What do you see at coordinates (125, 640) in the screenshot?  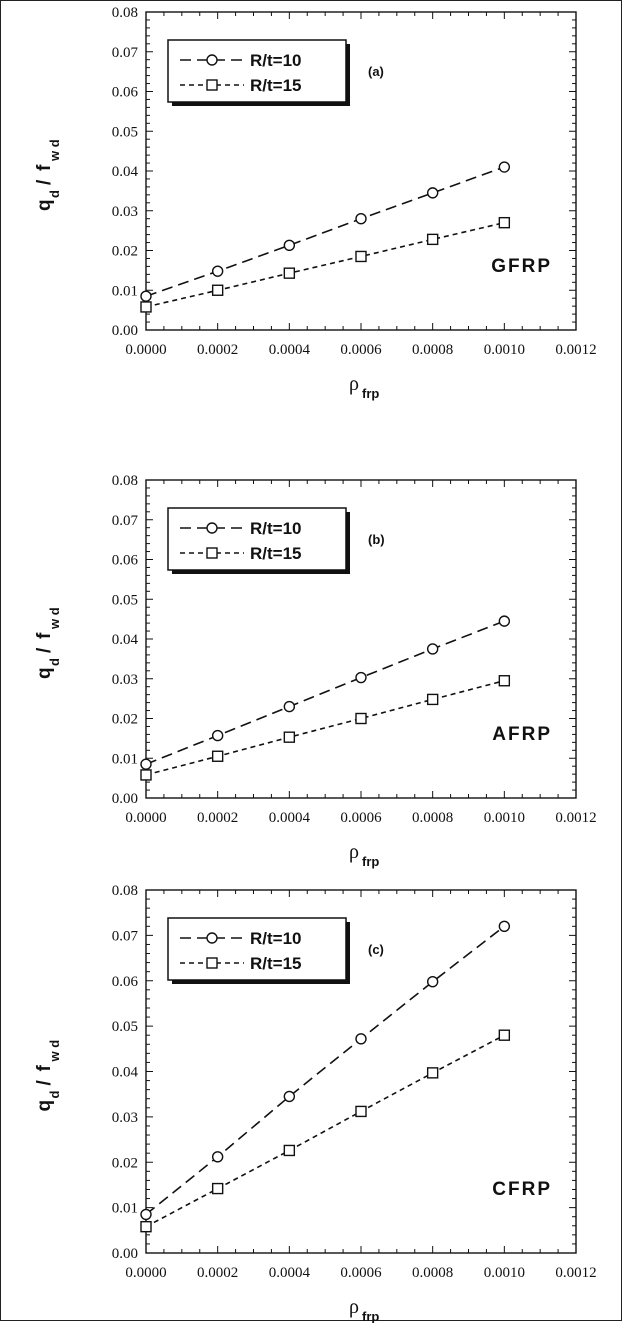 I see `y-tick-label: 0.04` at bounding box center [125, 640].